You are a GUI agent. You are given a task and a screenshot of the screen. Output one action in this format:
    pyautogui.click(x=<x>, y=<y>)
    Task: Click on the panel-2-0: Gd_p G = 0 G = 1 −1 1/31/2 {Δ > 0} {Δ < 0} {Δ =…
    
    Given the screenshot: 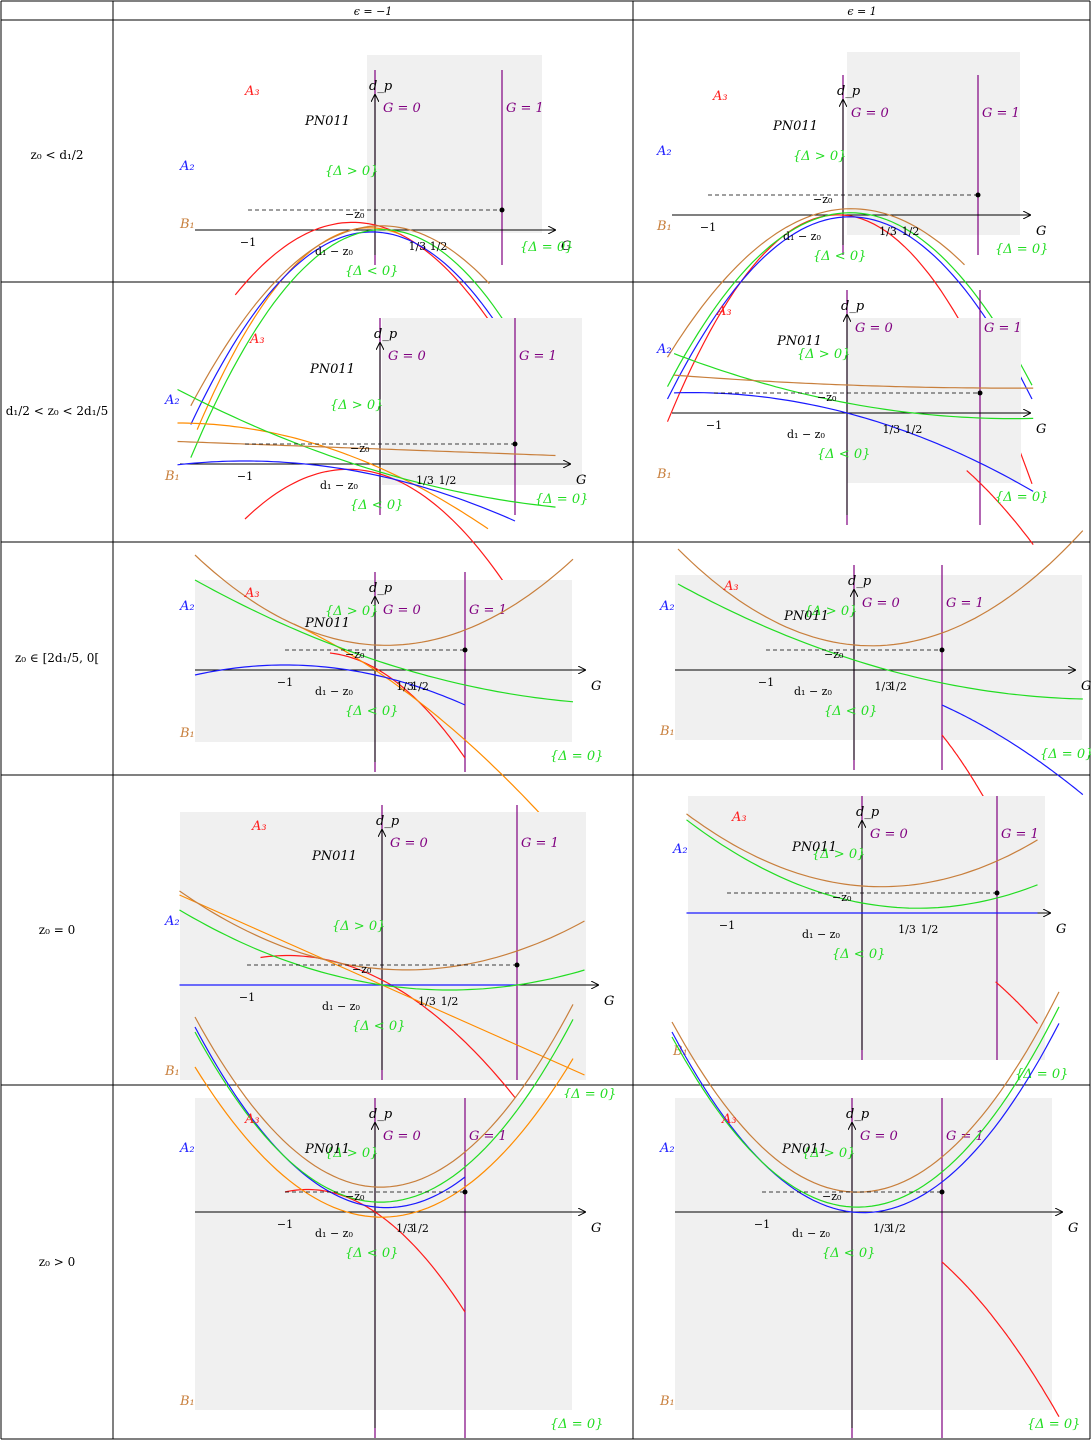 What is the action you would take?
    pyautogui.click(x=391, y=702)
    